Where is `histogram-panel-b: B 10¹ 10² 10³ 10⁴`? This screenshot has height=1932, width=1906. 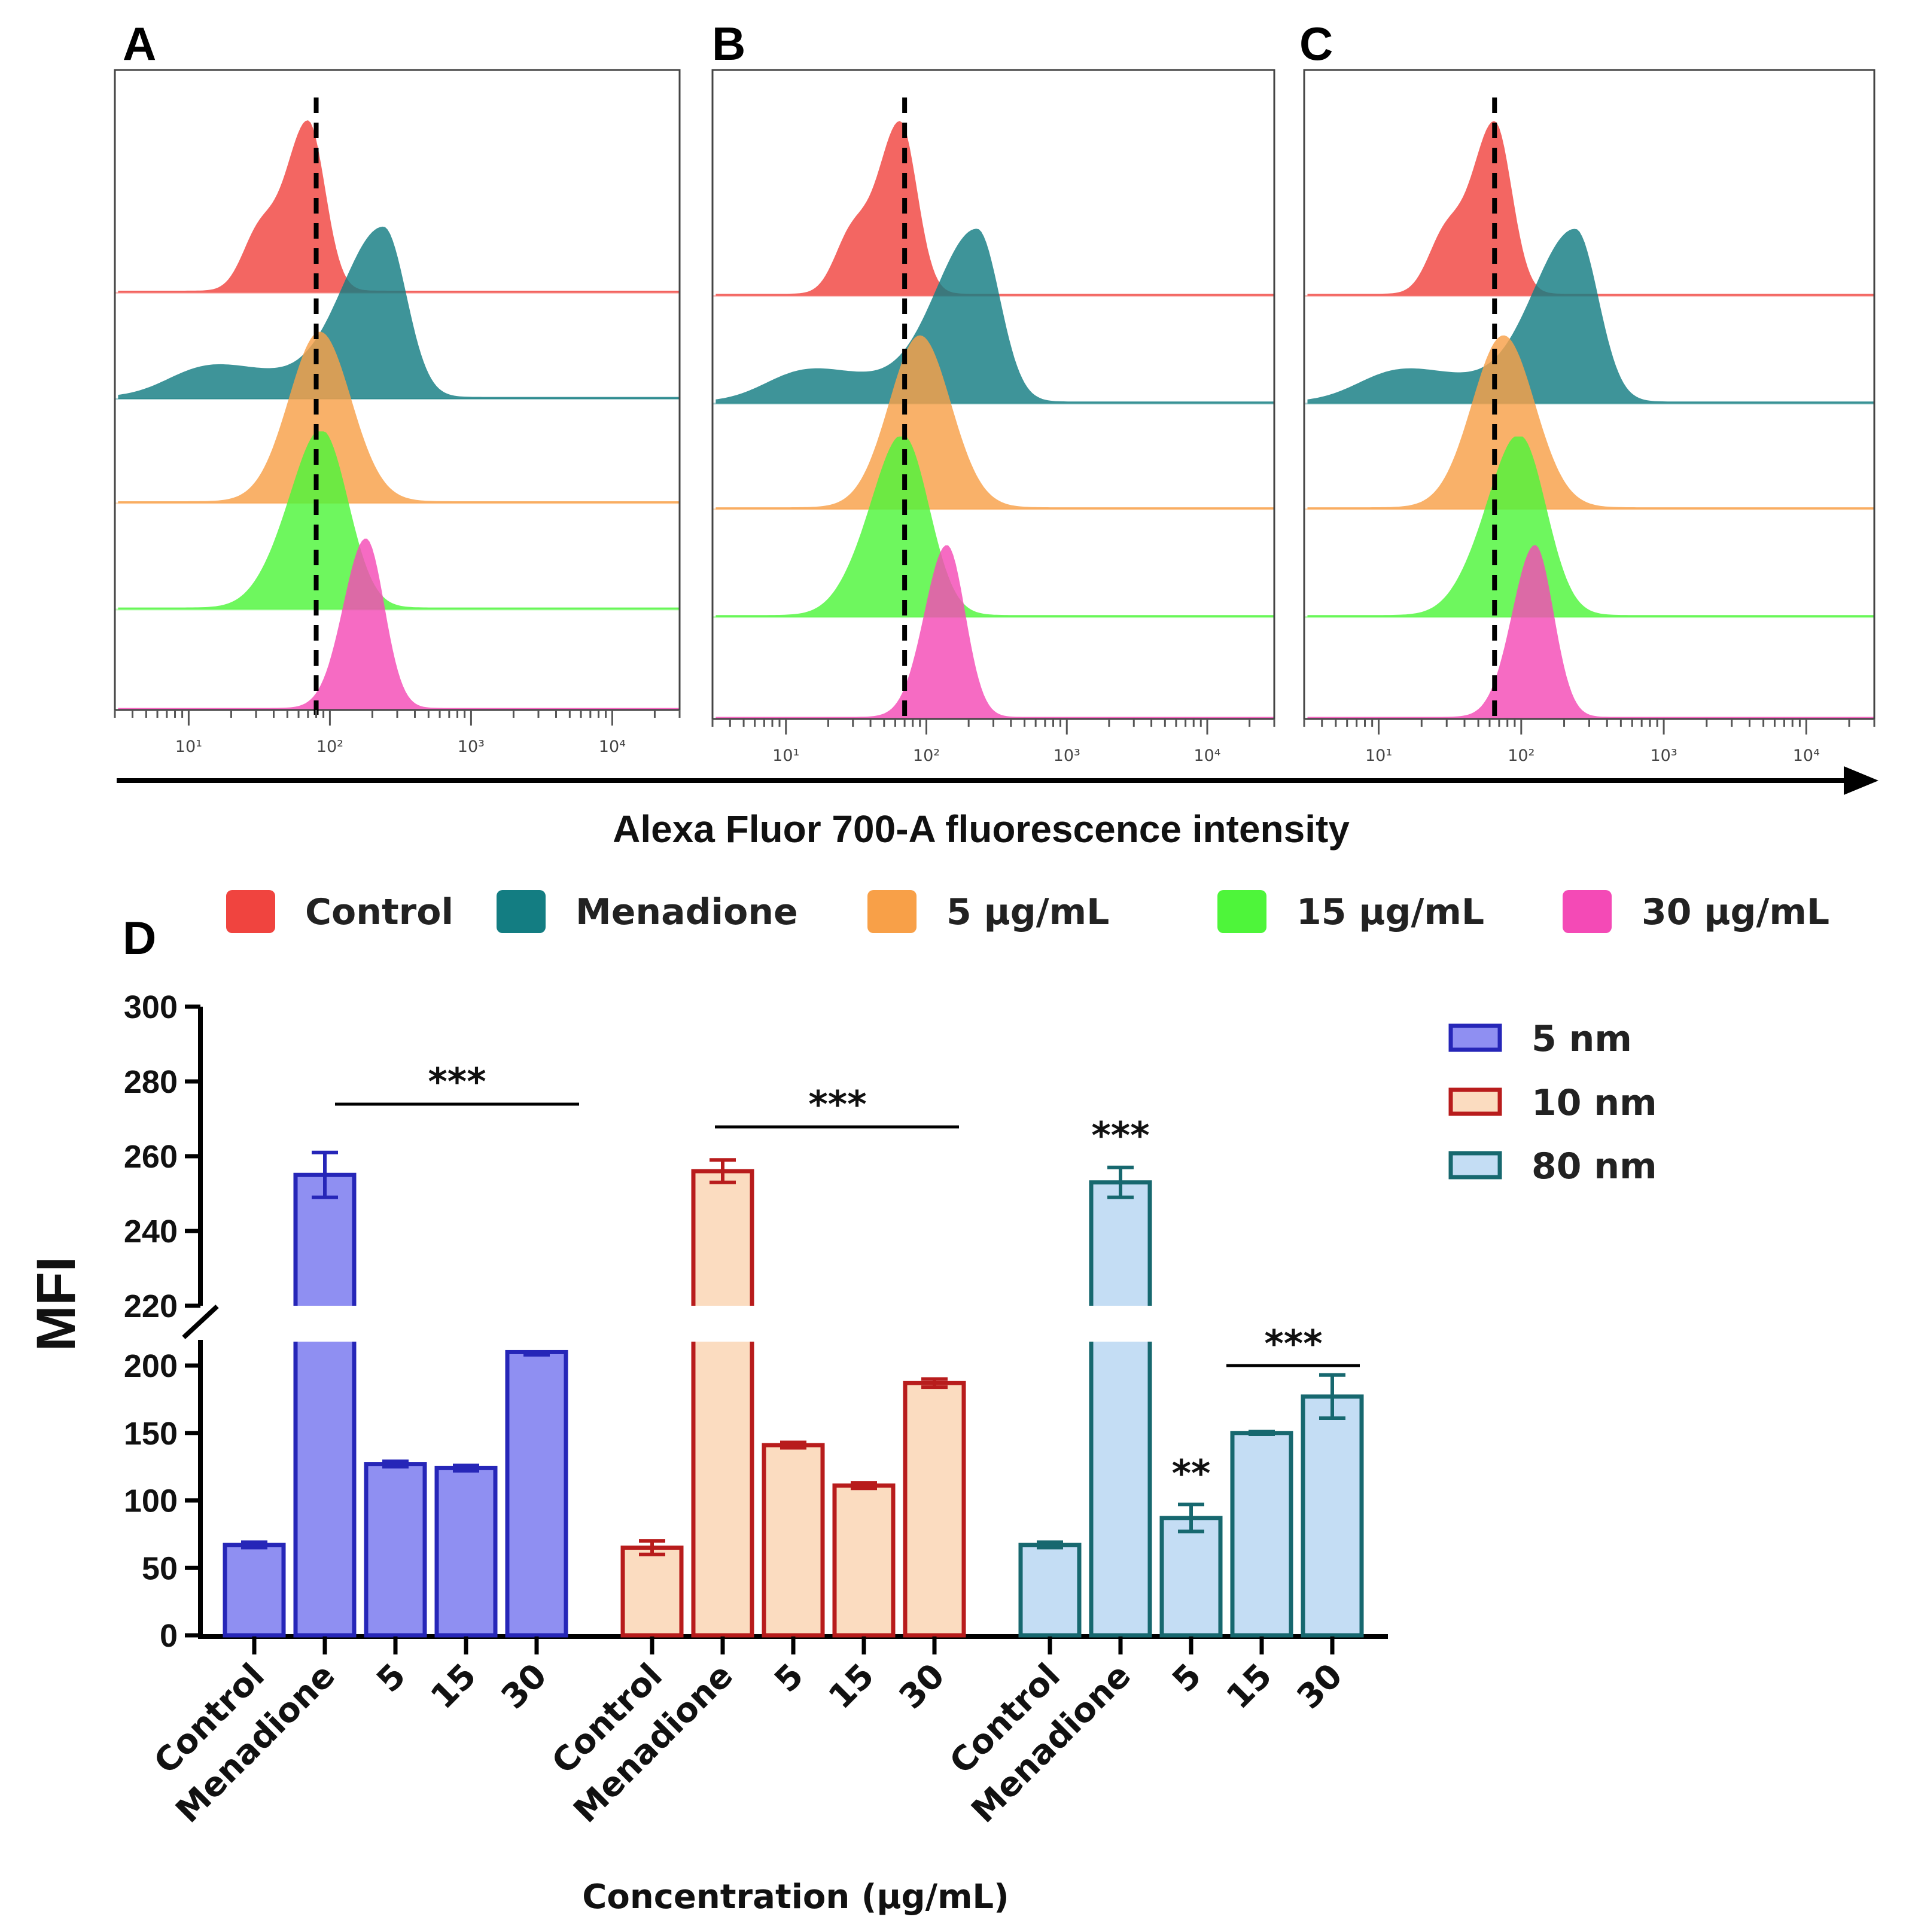
histogram-panel-b: B 10¹ 10² 10³ 10⁴ is located at coordinates (993, 391).